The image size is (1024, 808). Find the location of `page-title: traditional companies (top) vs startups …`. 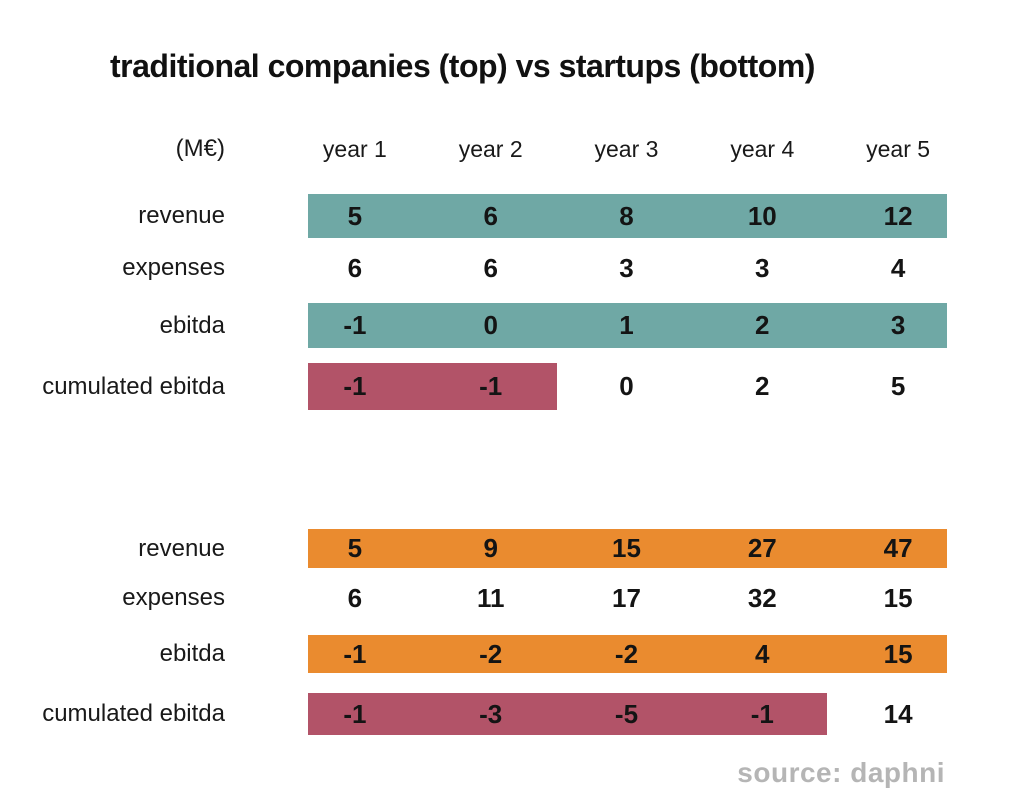

page-title: traditional companies (top) vs startups … is located at coordinates (462, 66).